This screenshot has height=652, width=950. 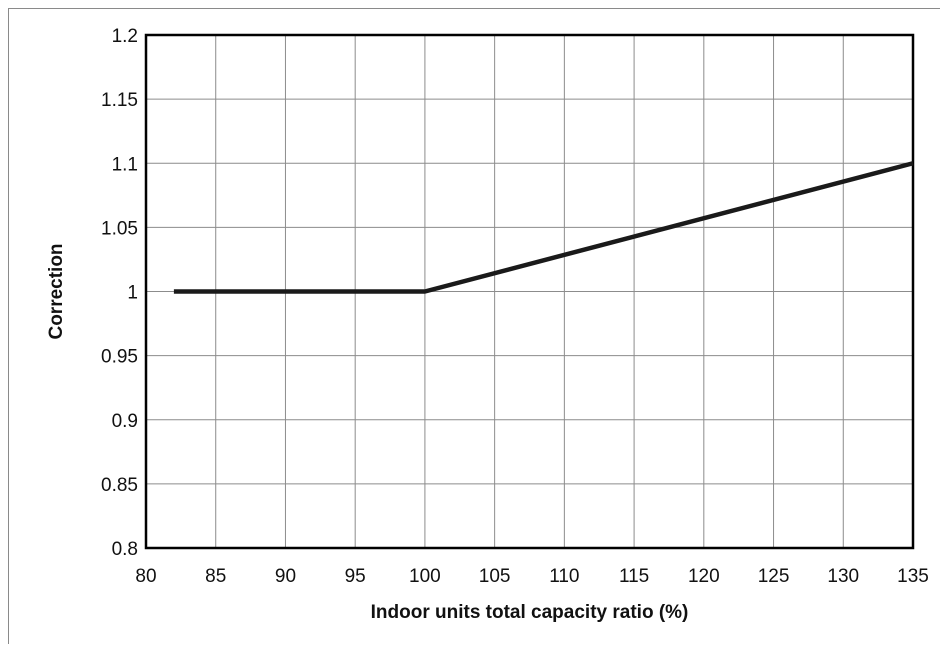 What do you see at coordinates (132, 293) in the screenshot?
I see `y-tick-label: 1` at bounding box center [132, 293].